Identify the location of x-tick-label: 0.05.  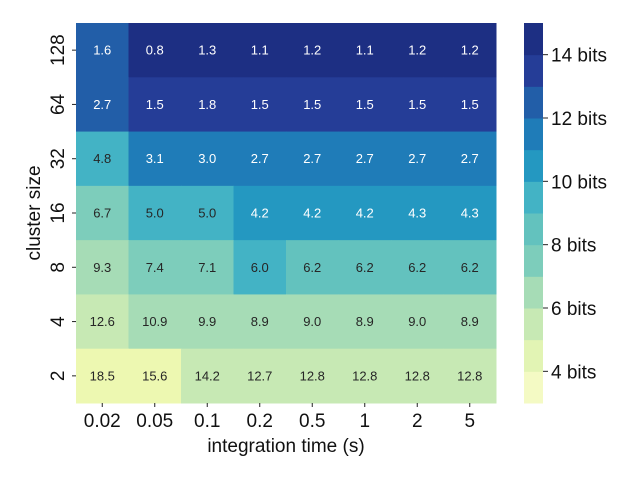
(154, 421).